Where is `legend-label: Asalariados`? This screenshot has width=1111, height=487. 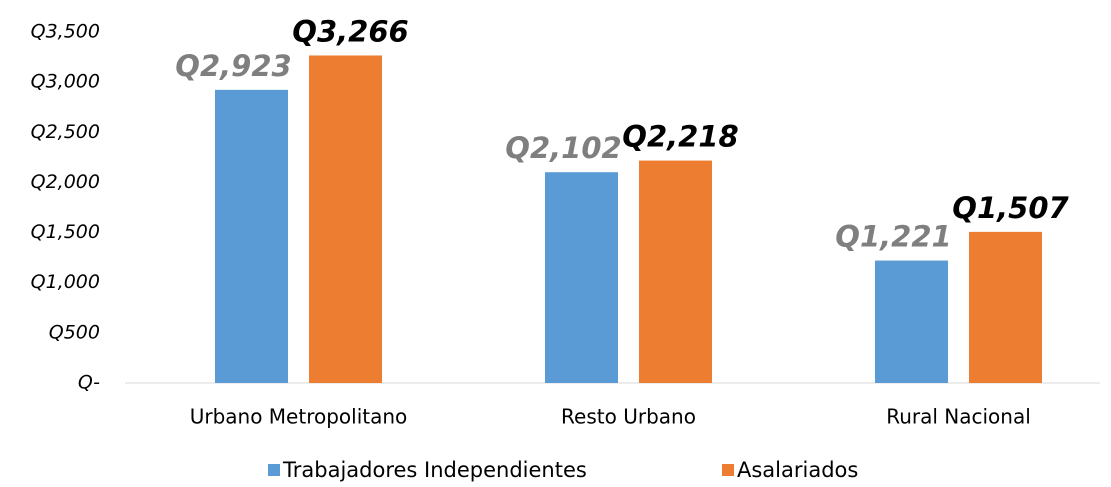
legend-label: Asalariados is located at coordinates (797, 470).